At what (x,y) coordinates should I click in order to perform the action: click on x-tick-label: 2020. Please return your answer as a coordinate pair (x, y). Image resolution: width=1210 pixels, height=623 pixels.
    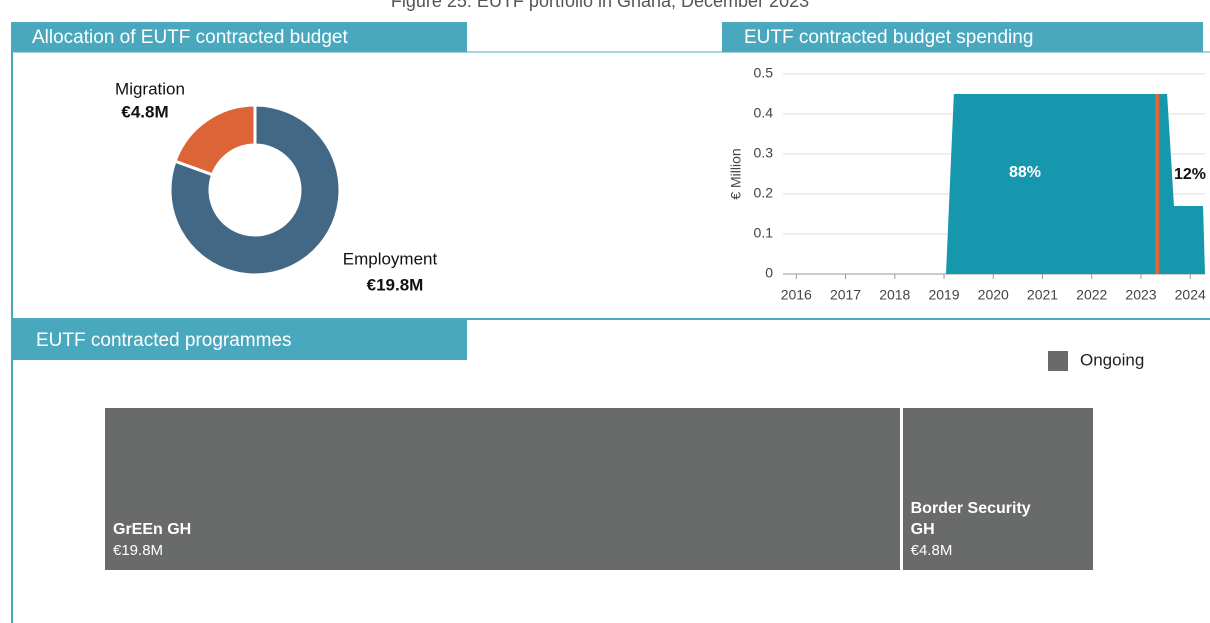
    Looking at the image, I should click on (993, 295).